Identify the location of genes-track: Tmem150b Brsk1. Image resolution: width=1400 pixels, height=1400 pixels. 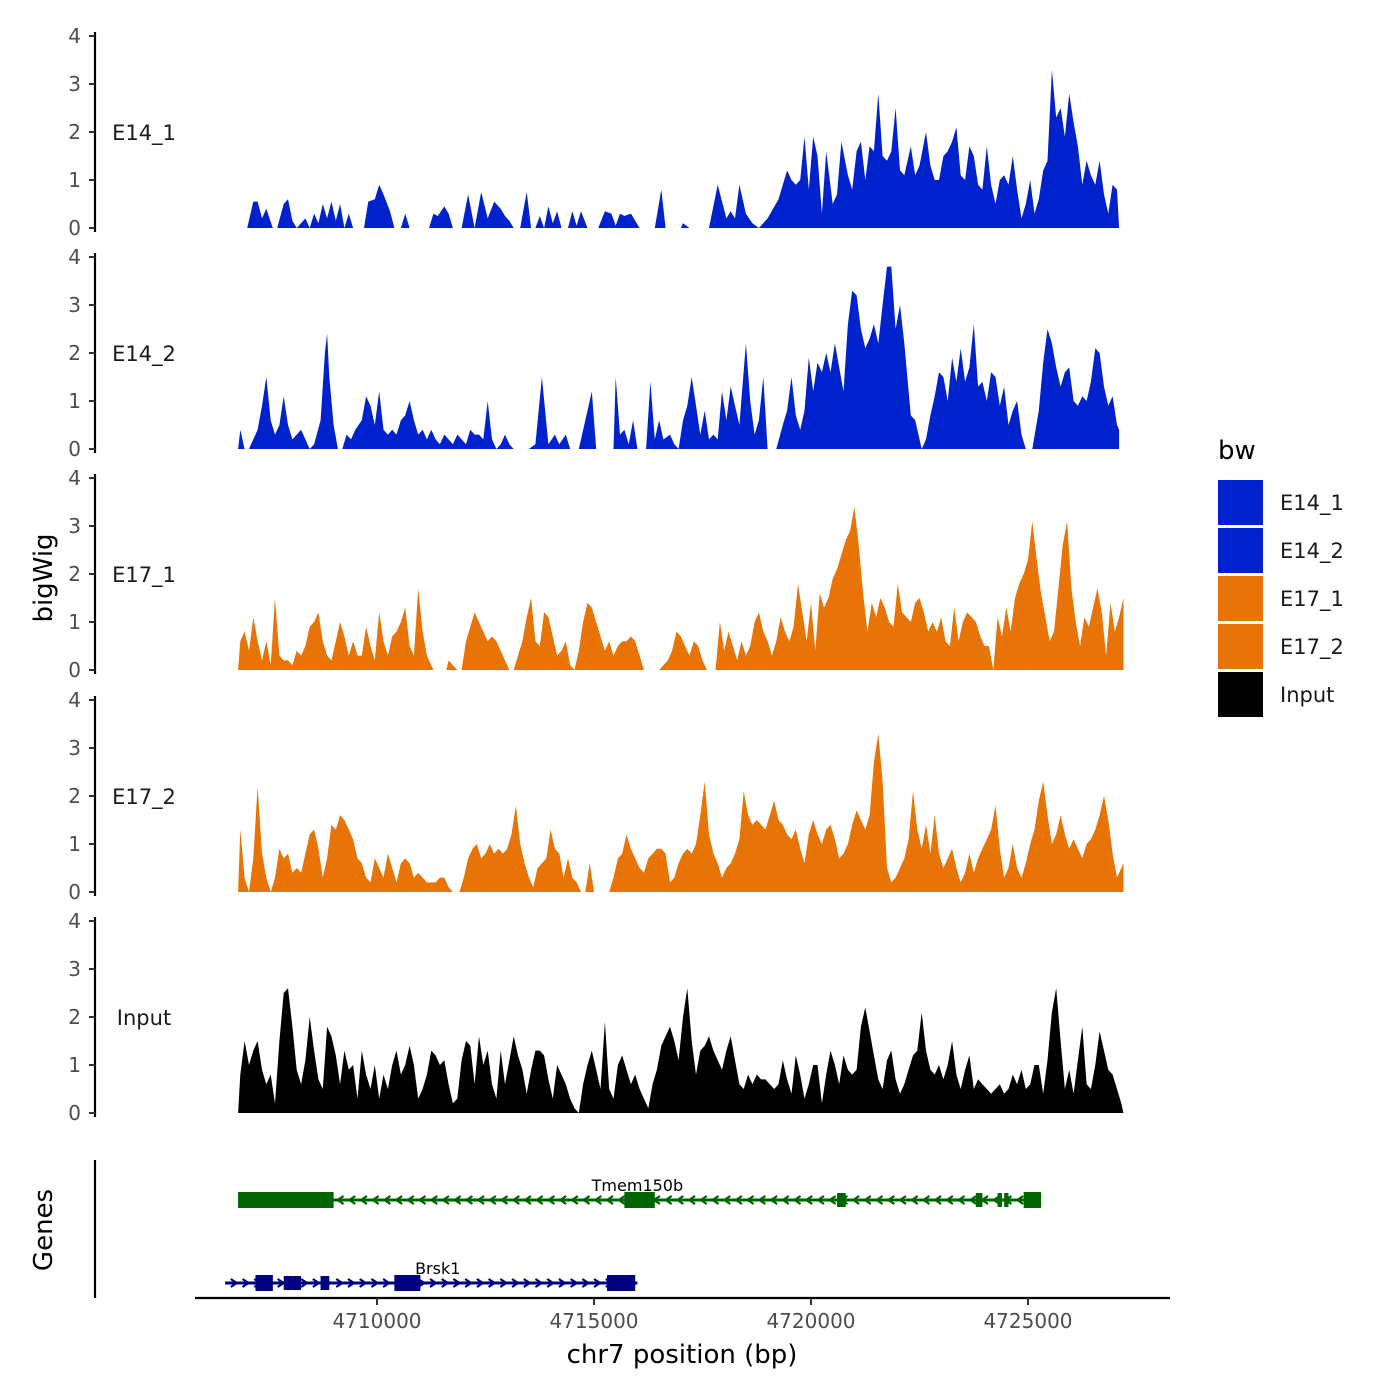
(567, 1229).